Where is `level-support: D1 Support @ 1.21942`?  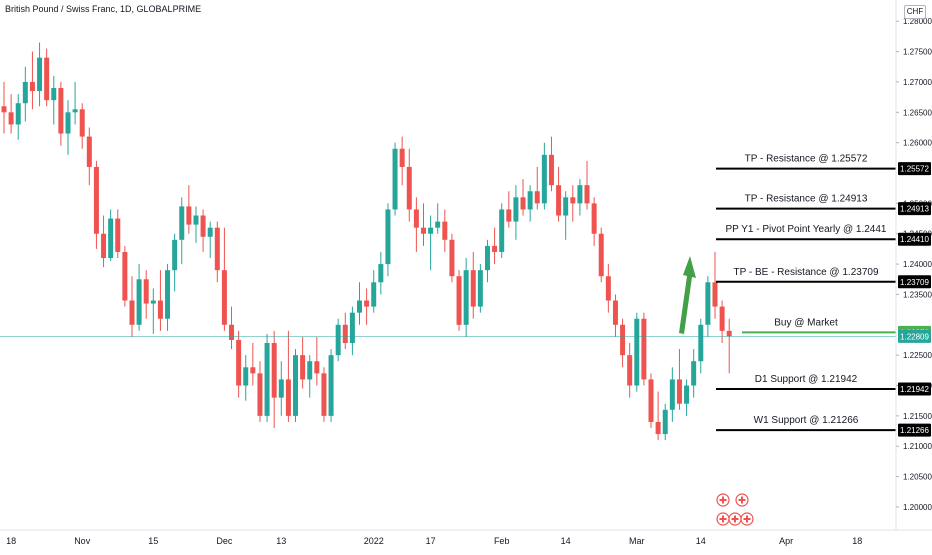 level-support: D1 Support @ 1.21942 is located at coordinates (806, 382).